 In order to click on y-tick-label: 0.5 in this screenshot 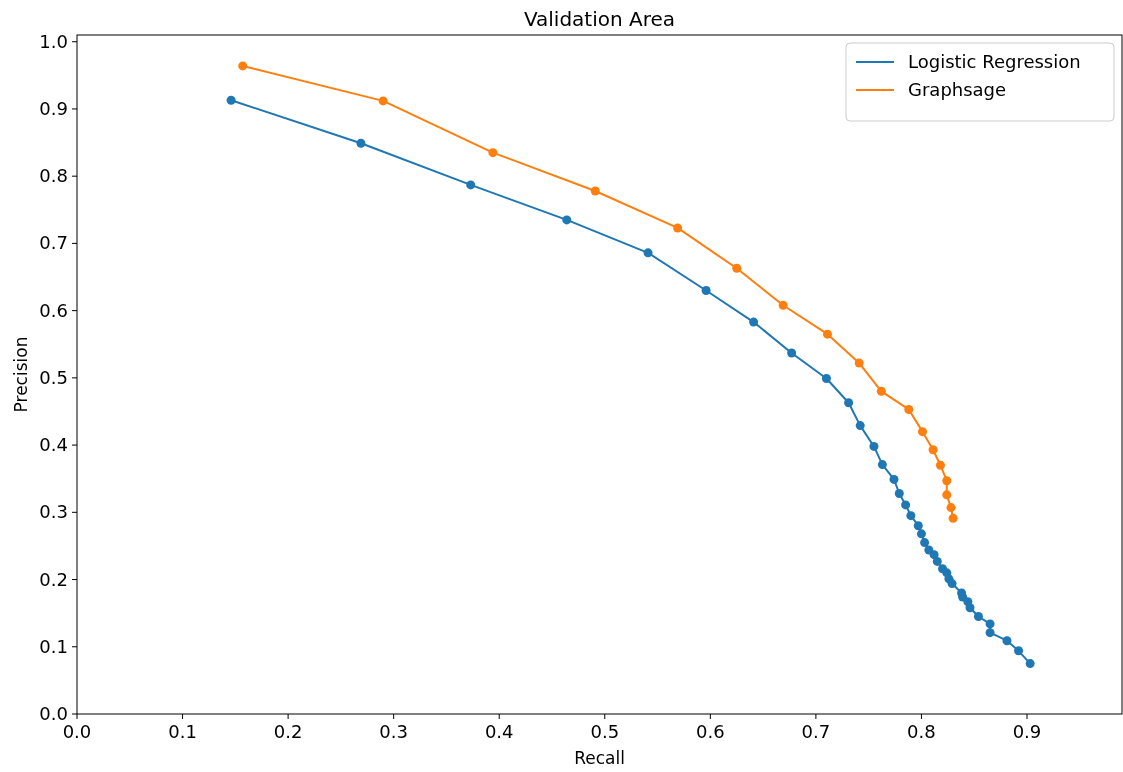, I will do `click(53, 377)`.